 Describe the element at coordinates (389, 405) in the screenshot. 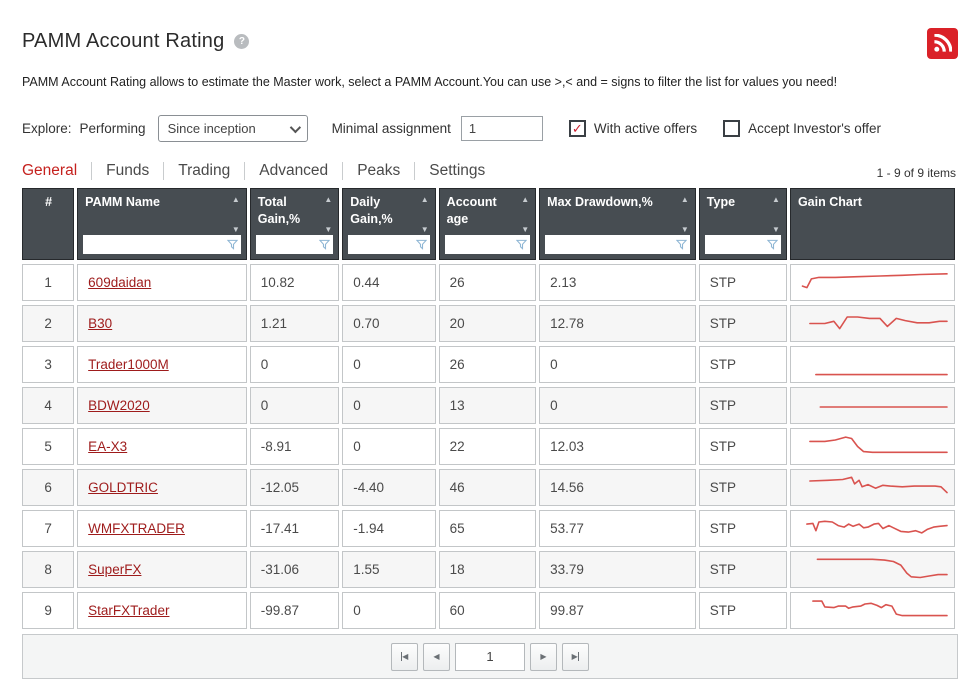

I see `daily-gain-cell: 0` at that location.